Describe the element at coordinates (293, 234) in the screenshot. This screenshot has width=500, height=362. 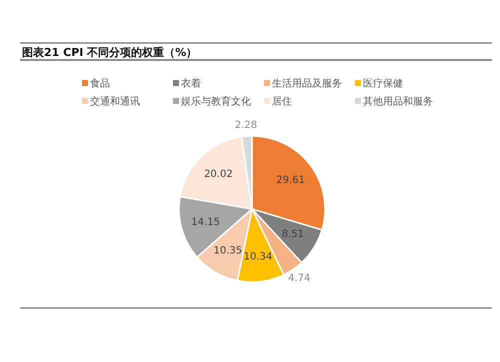
I see `data-label: 8.51` at that location.